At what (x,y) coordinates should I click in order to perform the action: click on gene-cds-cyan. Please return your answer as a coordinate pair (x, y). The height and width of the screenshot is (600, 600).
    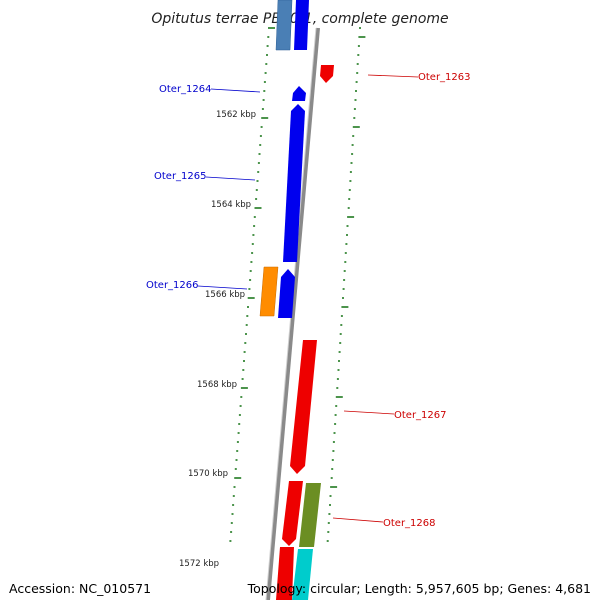
    Looking at the image, I should click on (302, 574).